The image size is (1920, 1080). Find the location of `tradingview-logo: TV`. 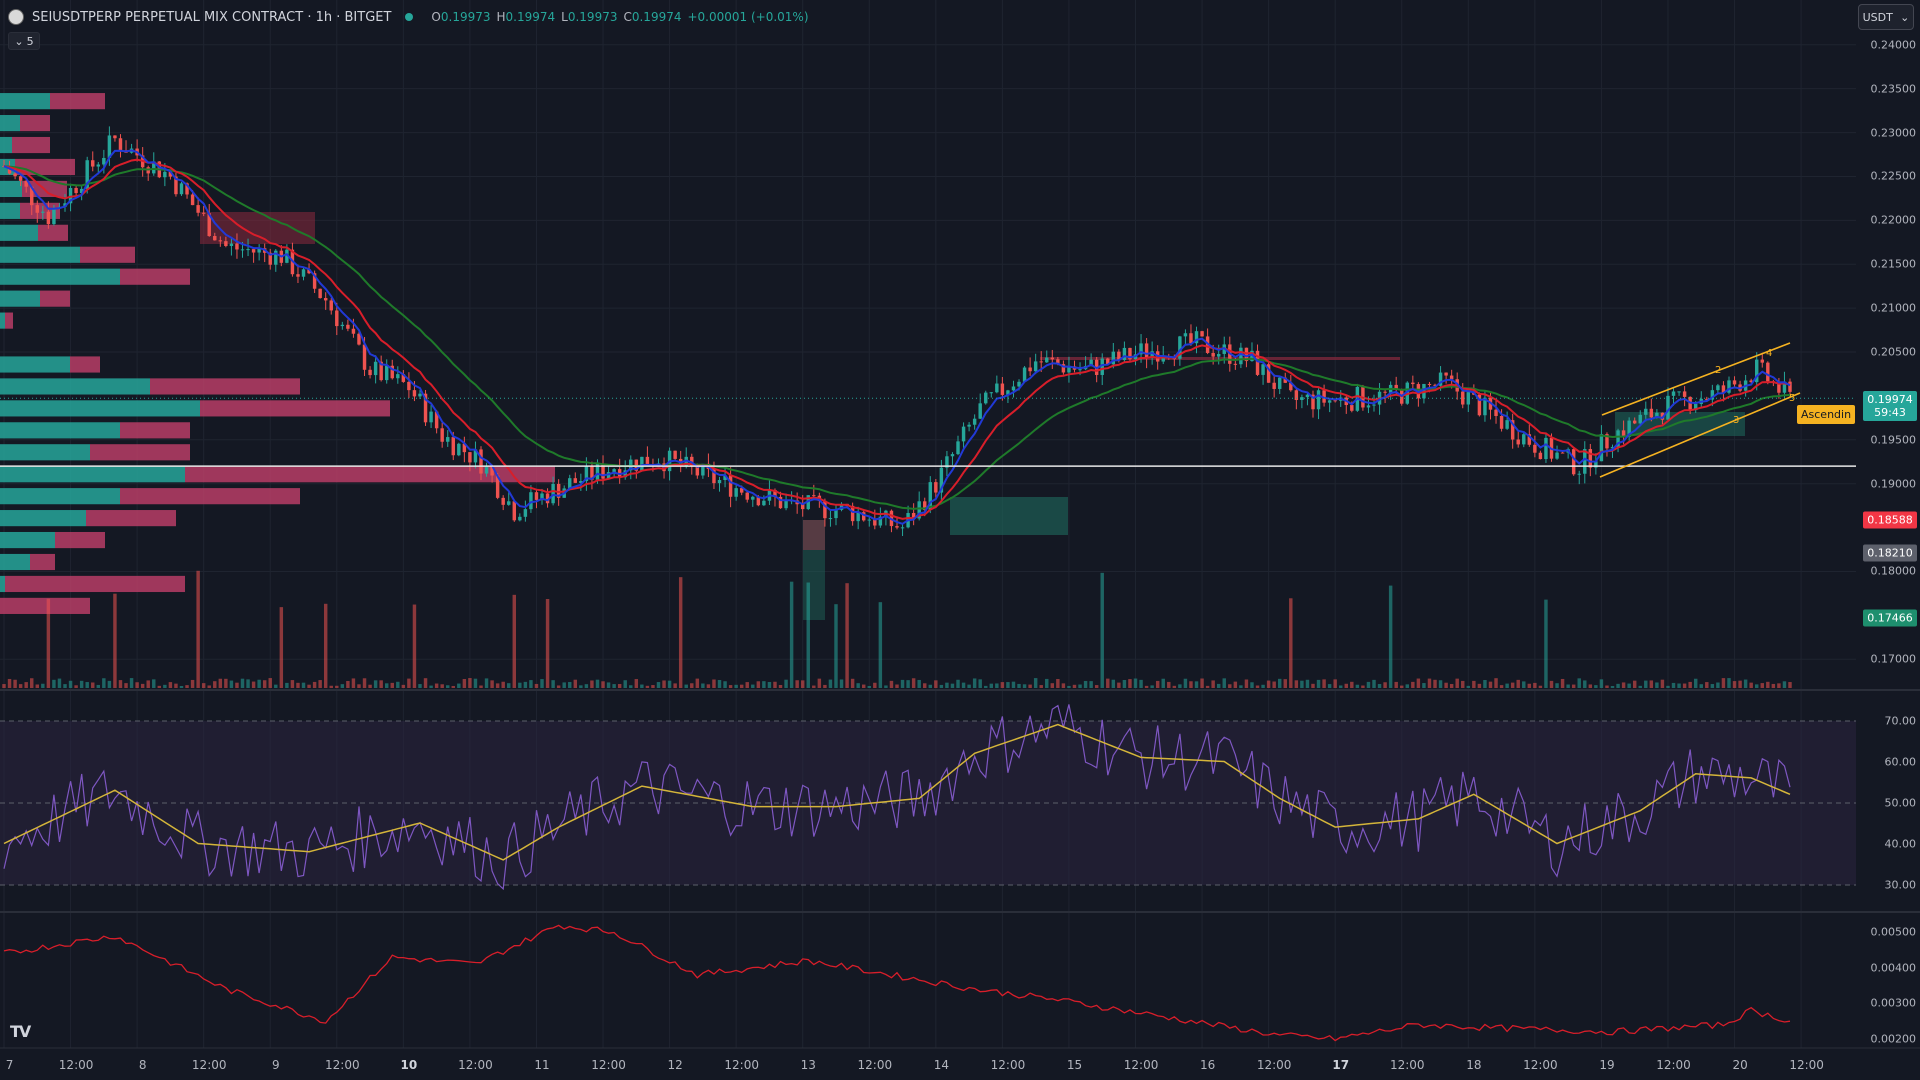

tradingview-logo: TV is located at coordinates (20, 1031).